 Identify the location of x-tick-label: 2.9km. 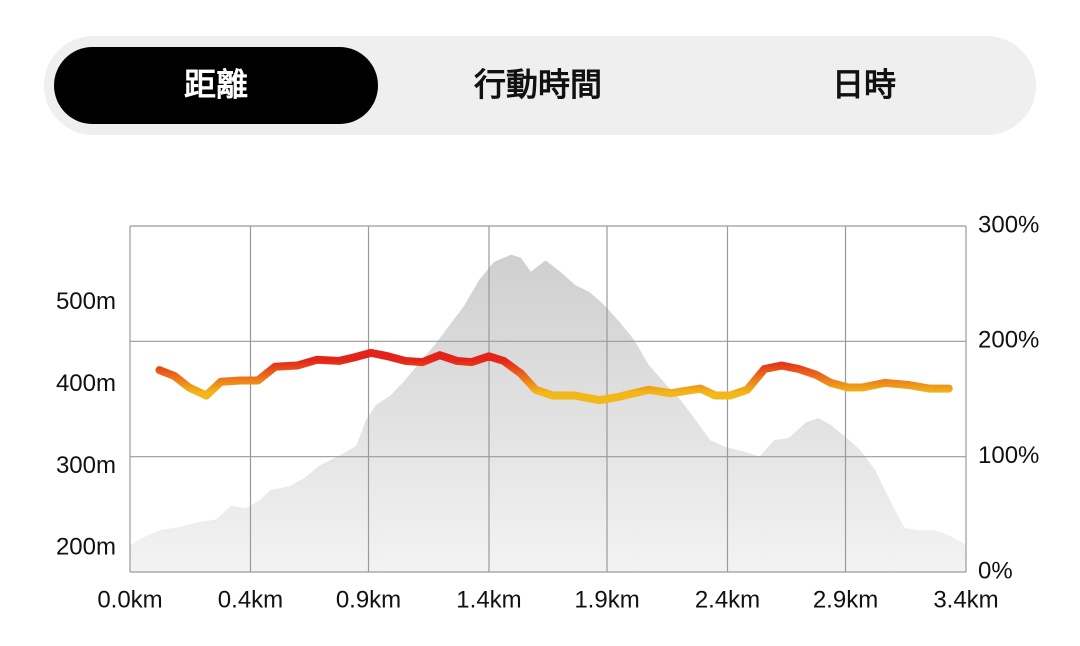
(845, 599).